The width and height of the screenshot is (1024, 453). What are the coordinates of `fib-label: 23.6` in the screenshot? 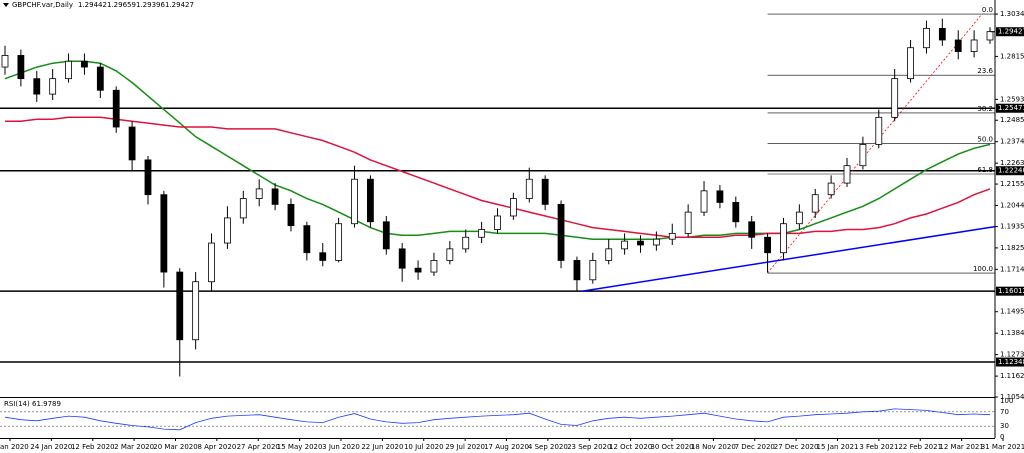 It's located at (985, 71).